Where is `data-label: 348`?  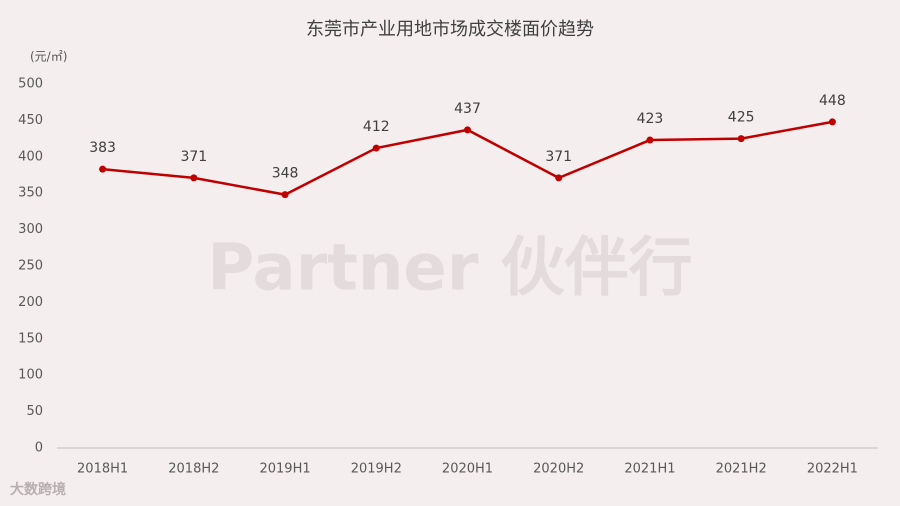 data-label: 348 is located at coordinates (285, 174).